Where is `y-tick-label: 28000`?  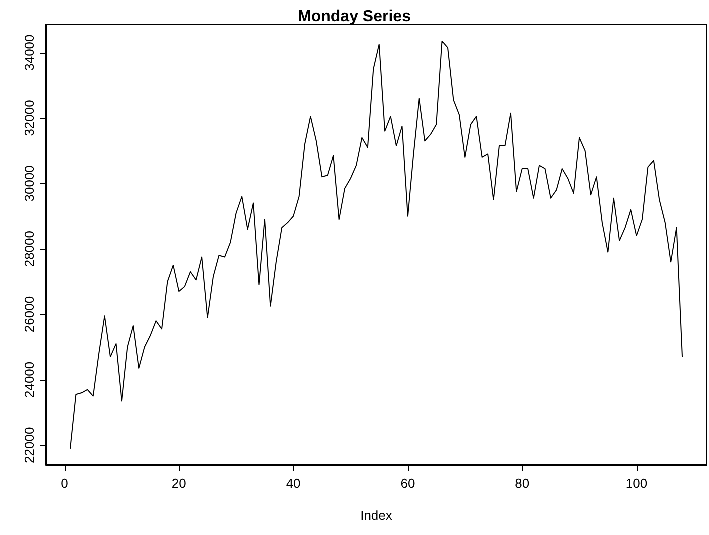 y-tick-label: 28000 is located at coordinates (29, 249).